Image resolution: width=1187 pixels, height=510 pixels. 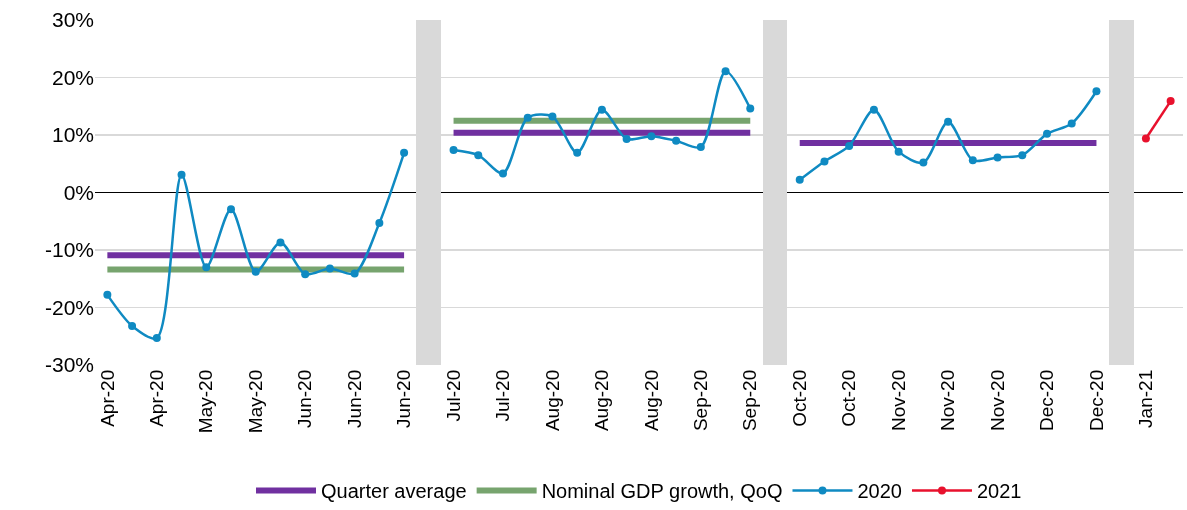 I want to click on legend-label: Nominal GDP growth, QoQ, so click(x=662, y=491).